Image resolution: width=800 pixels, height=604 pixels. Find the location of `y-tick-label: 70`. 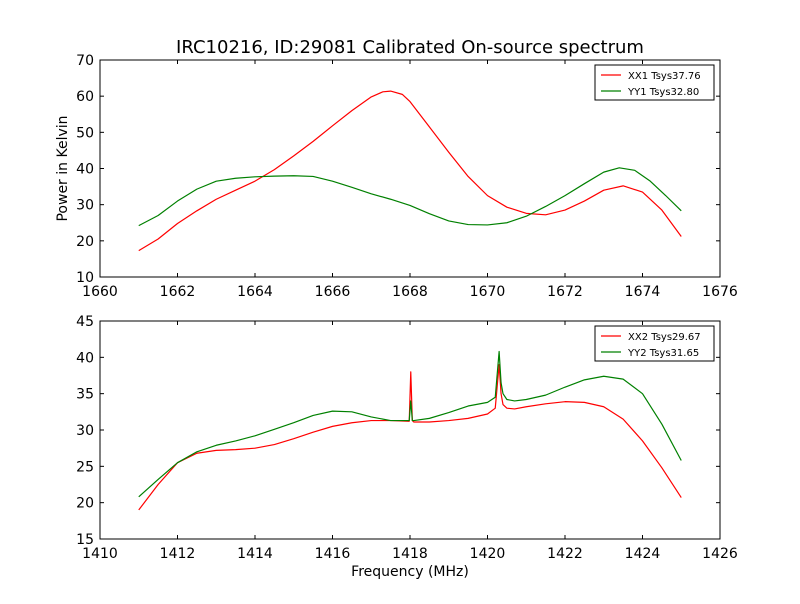

y-tick-label: 70 is located at coordinates (85, 61).